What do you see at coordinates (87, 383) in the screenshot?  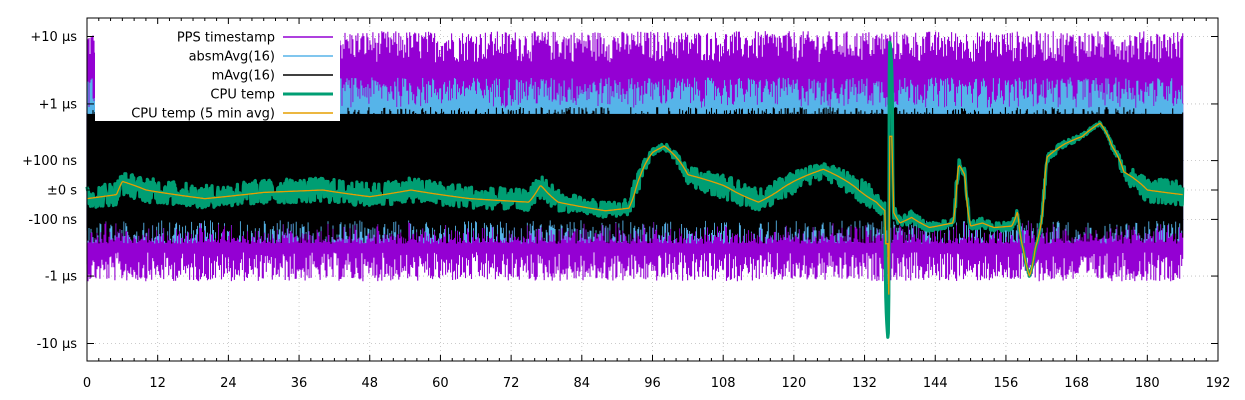 I see `x-tick-label: 0` at bounding box center [87, 383].